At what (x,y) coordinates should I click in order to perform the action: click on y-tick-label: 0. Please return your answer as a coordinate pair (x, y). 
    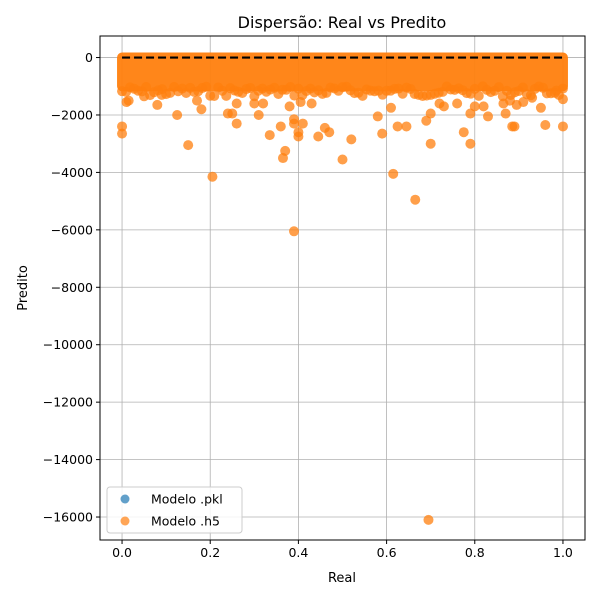
    Looking at the image, I should click on (89, 57).